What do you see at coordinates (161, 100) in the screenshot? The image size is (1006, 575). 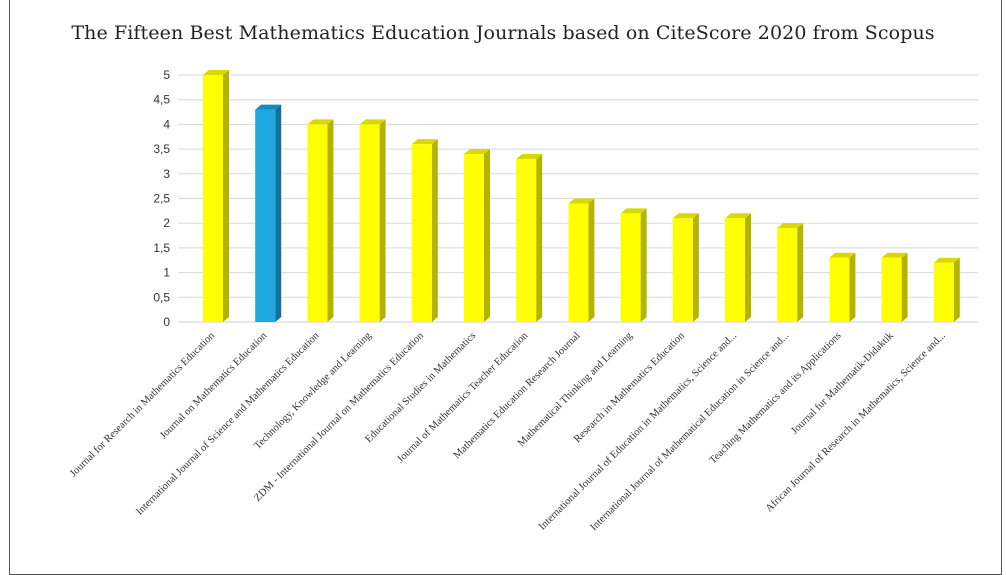 I see `y-tick-label: 4,5` at bounding box center [161, 100].